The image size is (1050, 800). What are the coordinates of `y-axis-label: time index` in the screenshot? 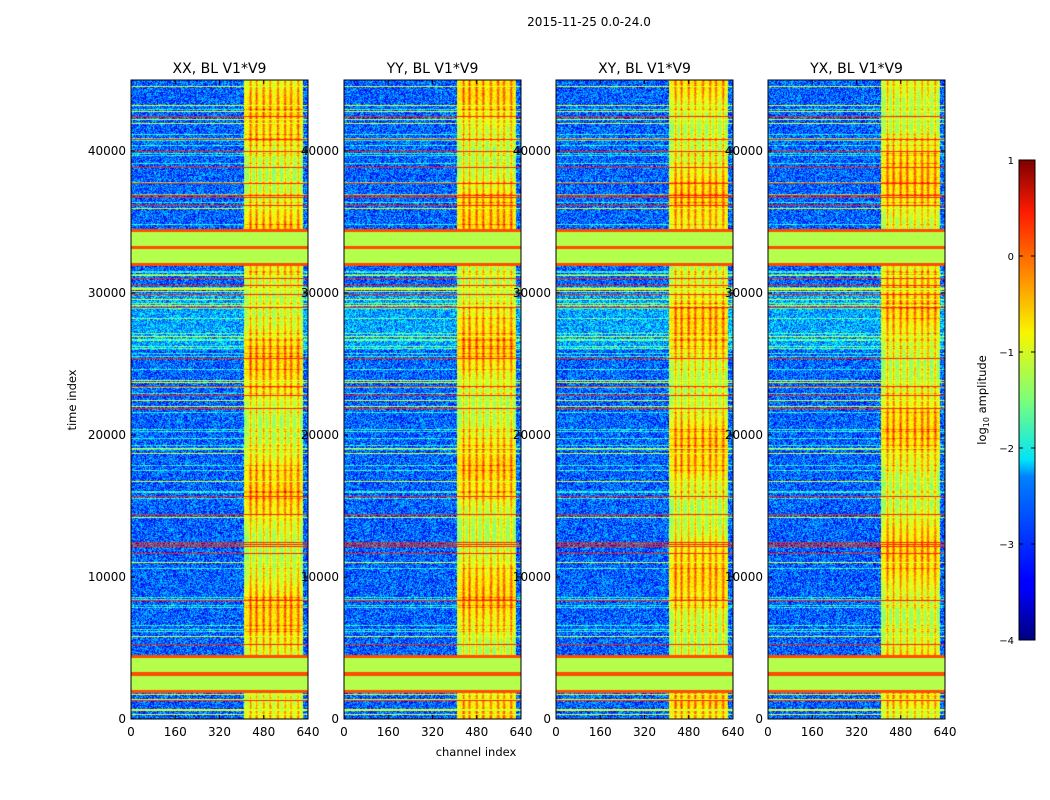 It's located at (72, 399).